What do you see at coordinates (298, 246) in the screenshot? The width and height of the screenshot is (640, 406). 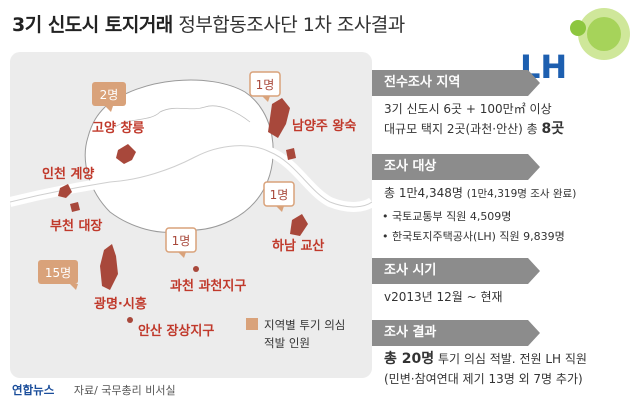 I see `label-hanam: 하남 교산` at bounding box center [298, 246].